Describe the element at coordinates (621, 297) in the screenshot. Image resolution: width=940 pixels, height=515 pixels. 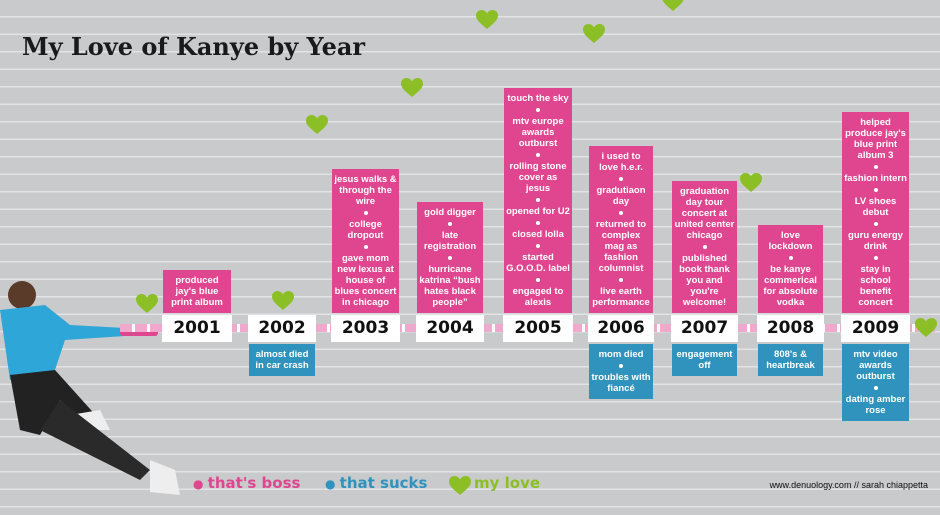
I see `event-text: live earth performance` at that location.